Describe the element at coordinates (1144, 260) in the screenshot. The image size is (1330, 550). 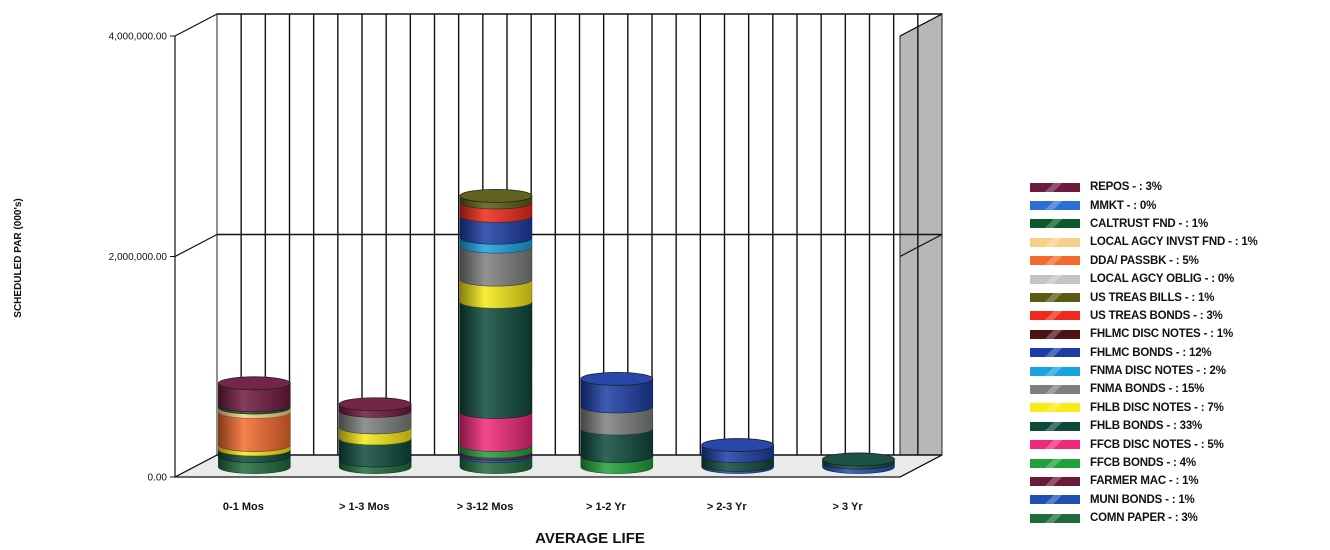
I see `legend-label: DDA/ PASSBK - : 5%` at that location.